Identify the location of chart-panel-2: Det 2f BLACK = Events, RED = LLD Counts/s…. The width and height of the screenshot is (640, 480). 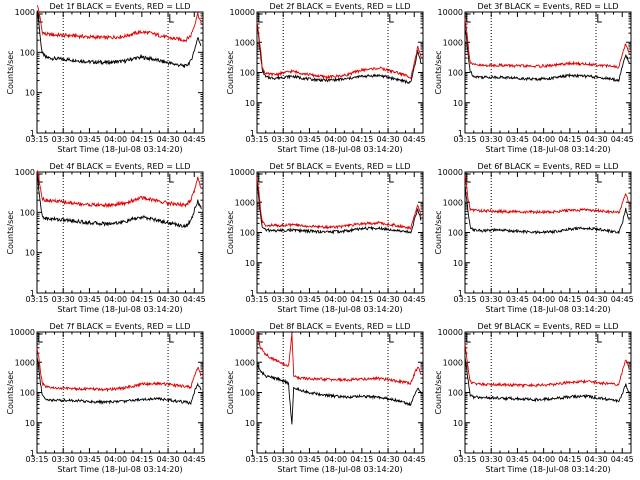
(326, 78).